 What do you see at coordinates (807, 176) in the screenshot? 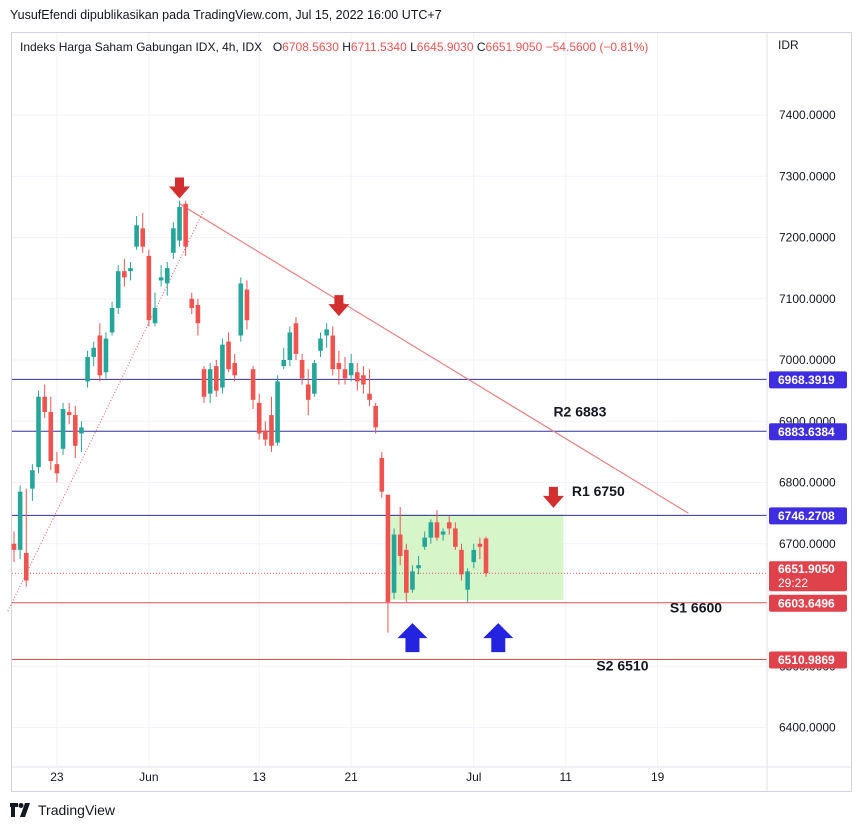
I see `y-tick-label: 7300.0000` at bounding box center [807, 176].